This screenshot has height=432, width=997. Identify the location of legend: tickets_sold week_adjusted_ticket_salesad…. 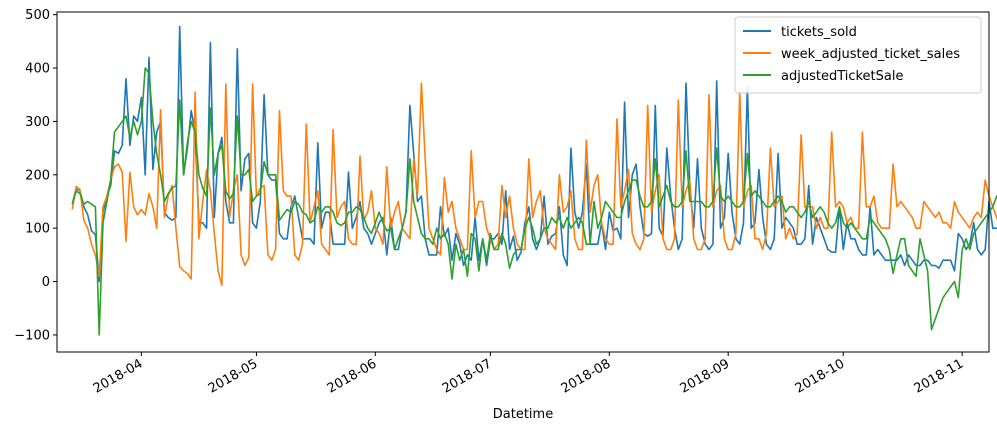
(858, 55).